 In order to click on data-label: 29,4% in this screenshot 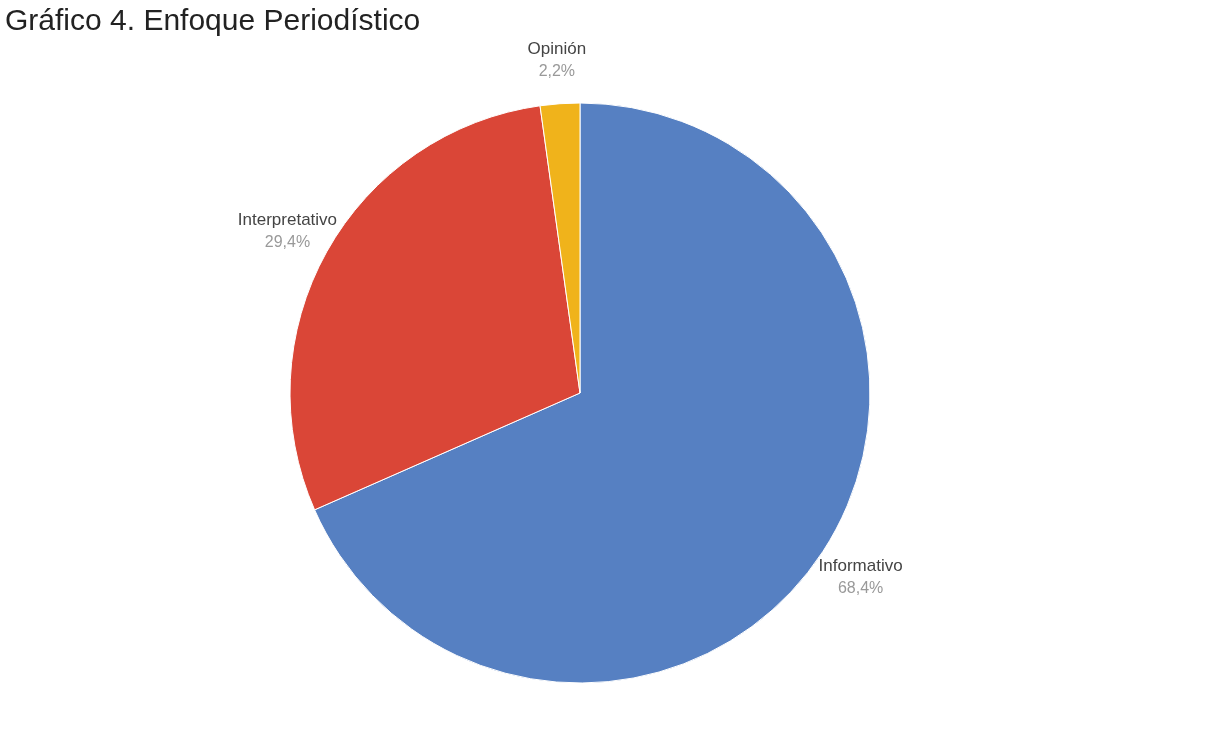, I will do `click(287, 241)`.